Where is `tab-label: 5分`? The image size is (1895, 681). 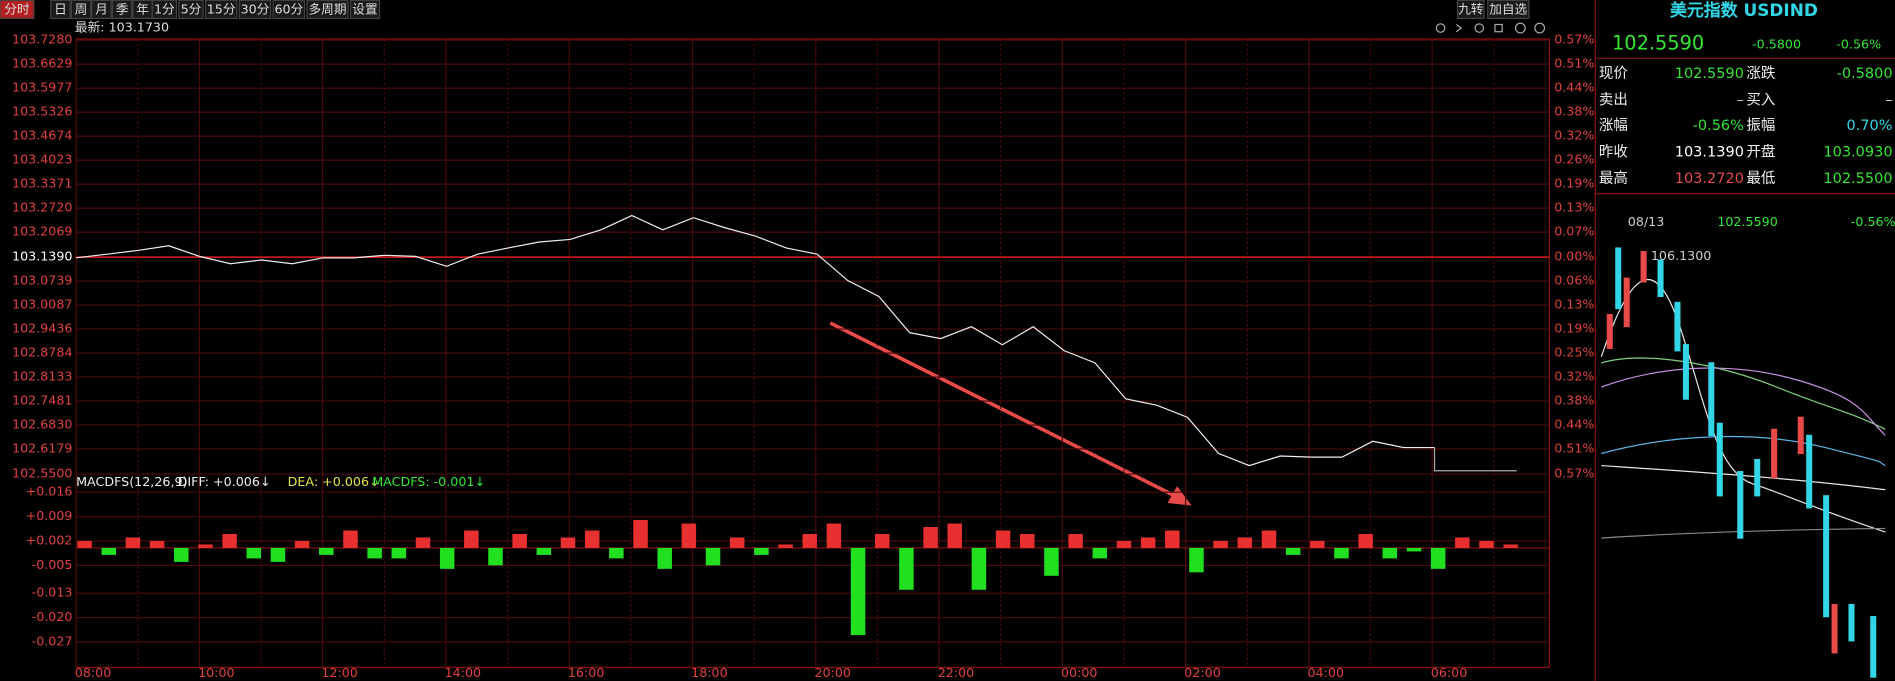 tab-label: 5分 is located at coordinates (191, 8).